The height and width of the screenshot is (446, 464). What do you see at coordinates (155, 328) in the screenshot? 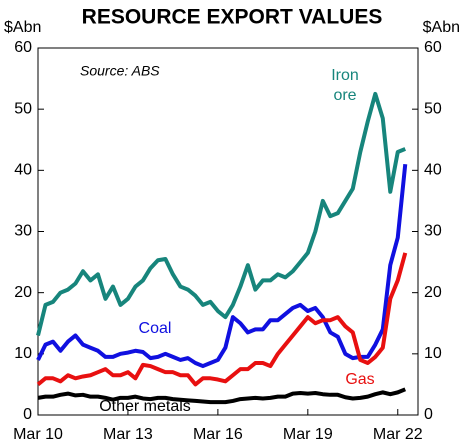
I see `series-label: Coal` at bounding box center [155, 328].